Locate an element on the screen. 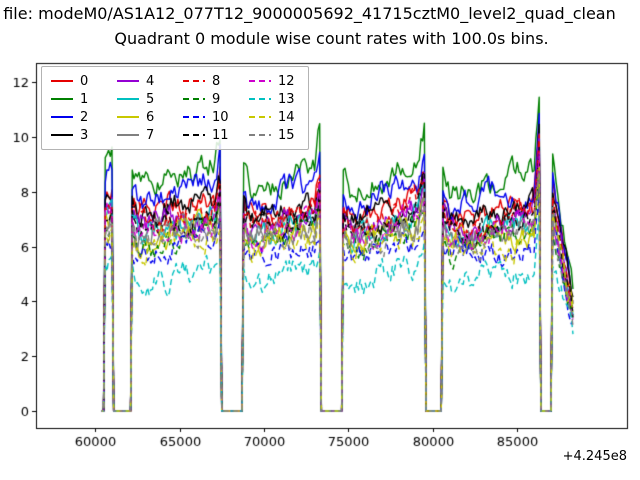 The width and height of the screenshot is (640, 480). legend-item-5: 5 is located at coordinates (142, 99).